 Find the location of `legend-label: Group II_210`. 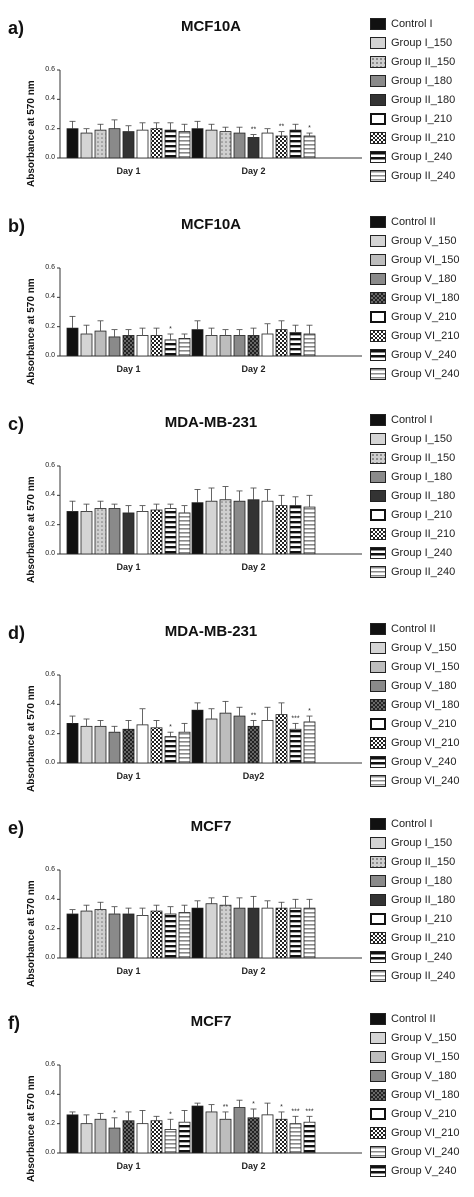

legend-label: Group II_210 is located at coordinates (423, 938).